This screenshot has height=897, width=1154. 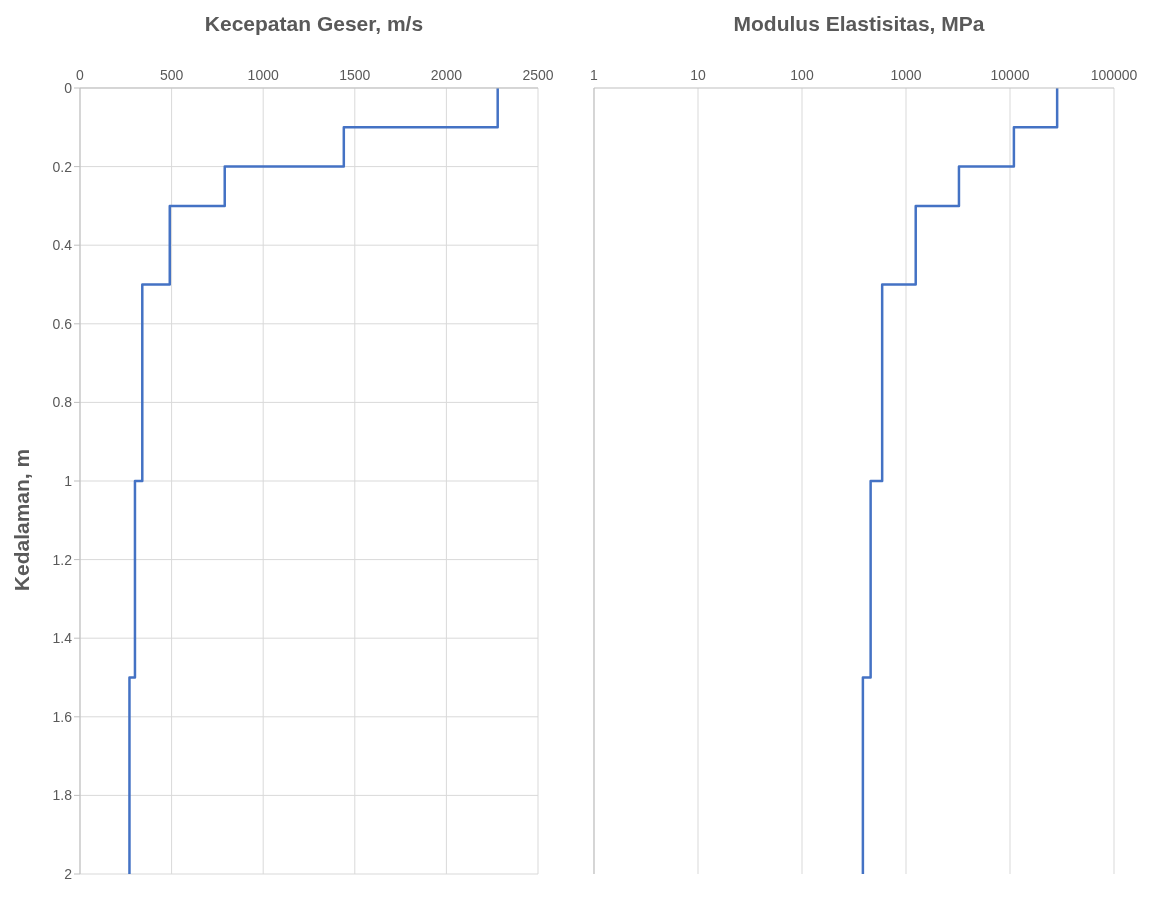 I want to click on x-tick-label: 2500, so click(x=538, y=75).